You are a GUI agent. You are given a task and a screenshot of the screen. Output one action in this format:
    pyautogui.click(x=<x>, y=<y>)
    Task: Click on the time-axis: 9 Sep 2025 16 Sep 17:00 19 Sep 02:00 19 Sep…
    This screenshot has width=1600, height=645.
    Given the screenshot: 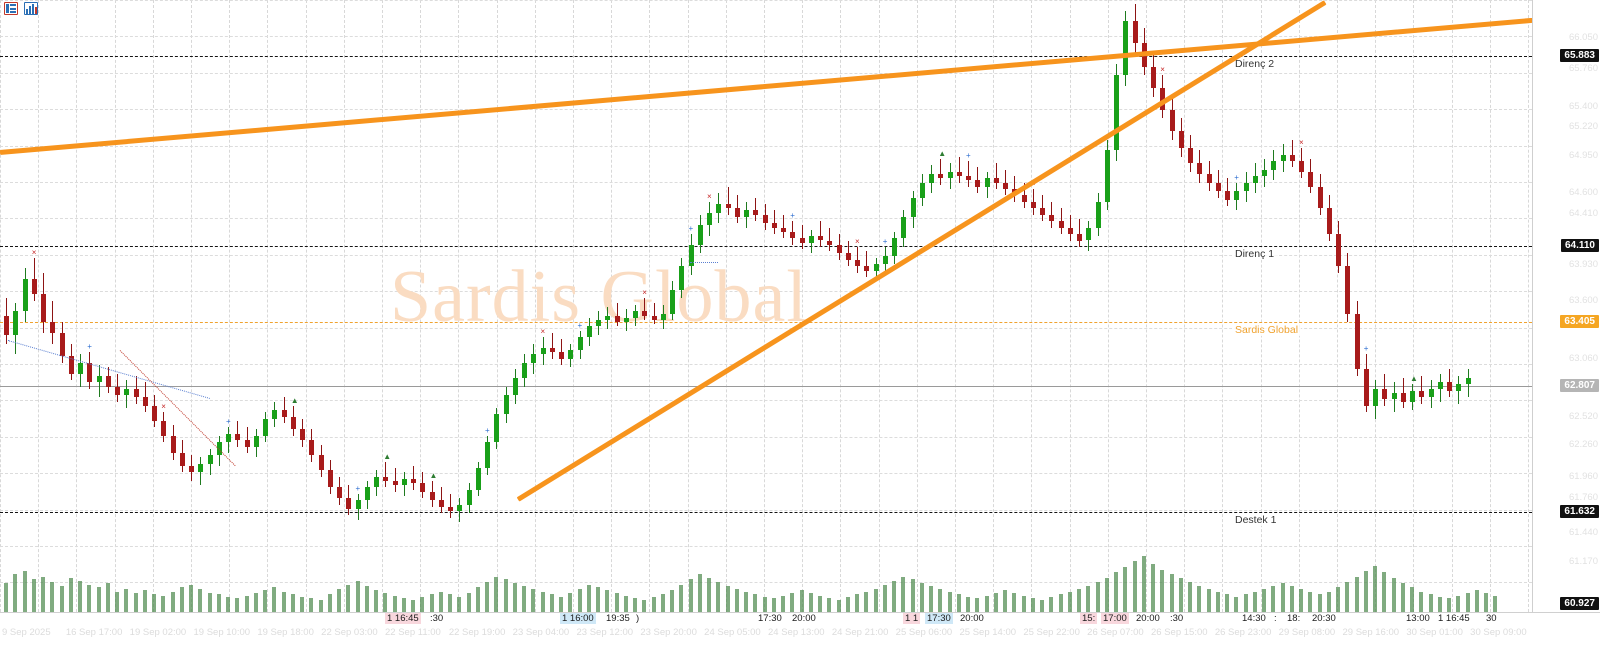 What is the action you would take?
    pyautogui.click(x=800, y=628)
    